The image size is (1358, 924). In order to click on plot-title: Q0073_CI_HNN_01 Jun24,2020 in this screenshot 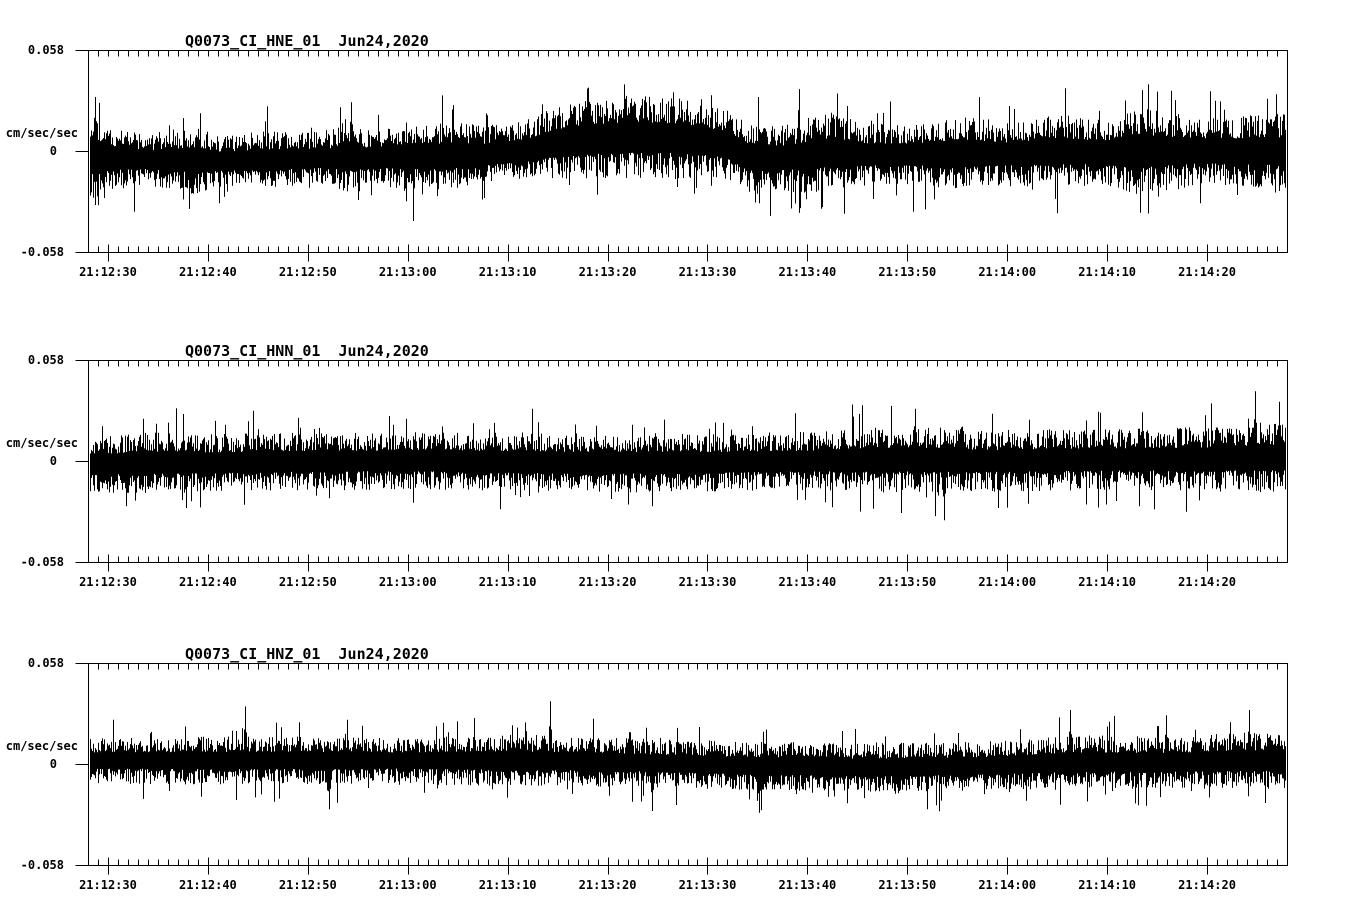, I will do `click(307, 351)`.